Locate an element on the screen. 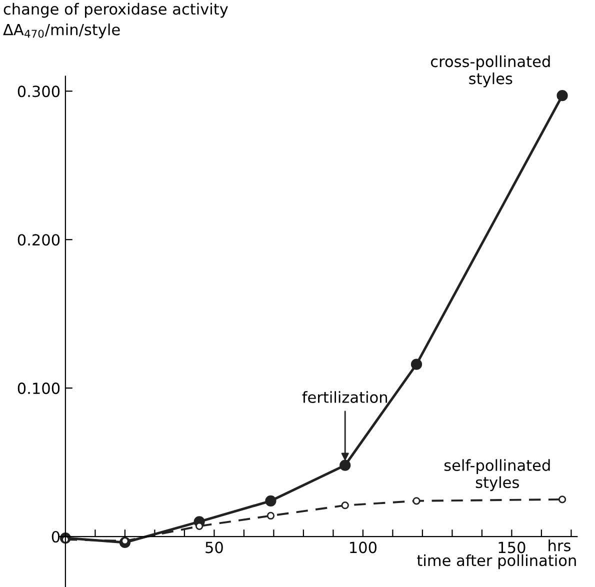 The width and height of the screenshot is (595, 587). y-tick-label: 0.100 is located at coordinates (39, 388).